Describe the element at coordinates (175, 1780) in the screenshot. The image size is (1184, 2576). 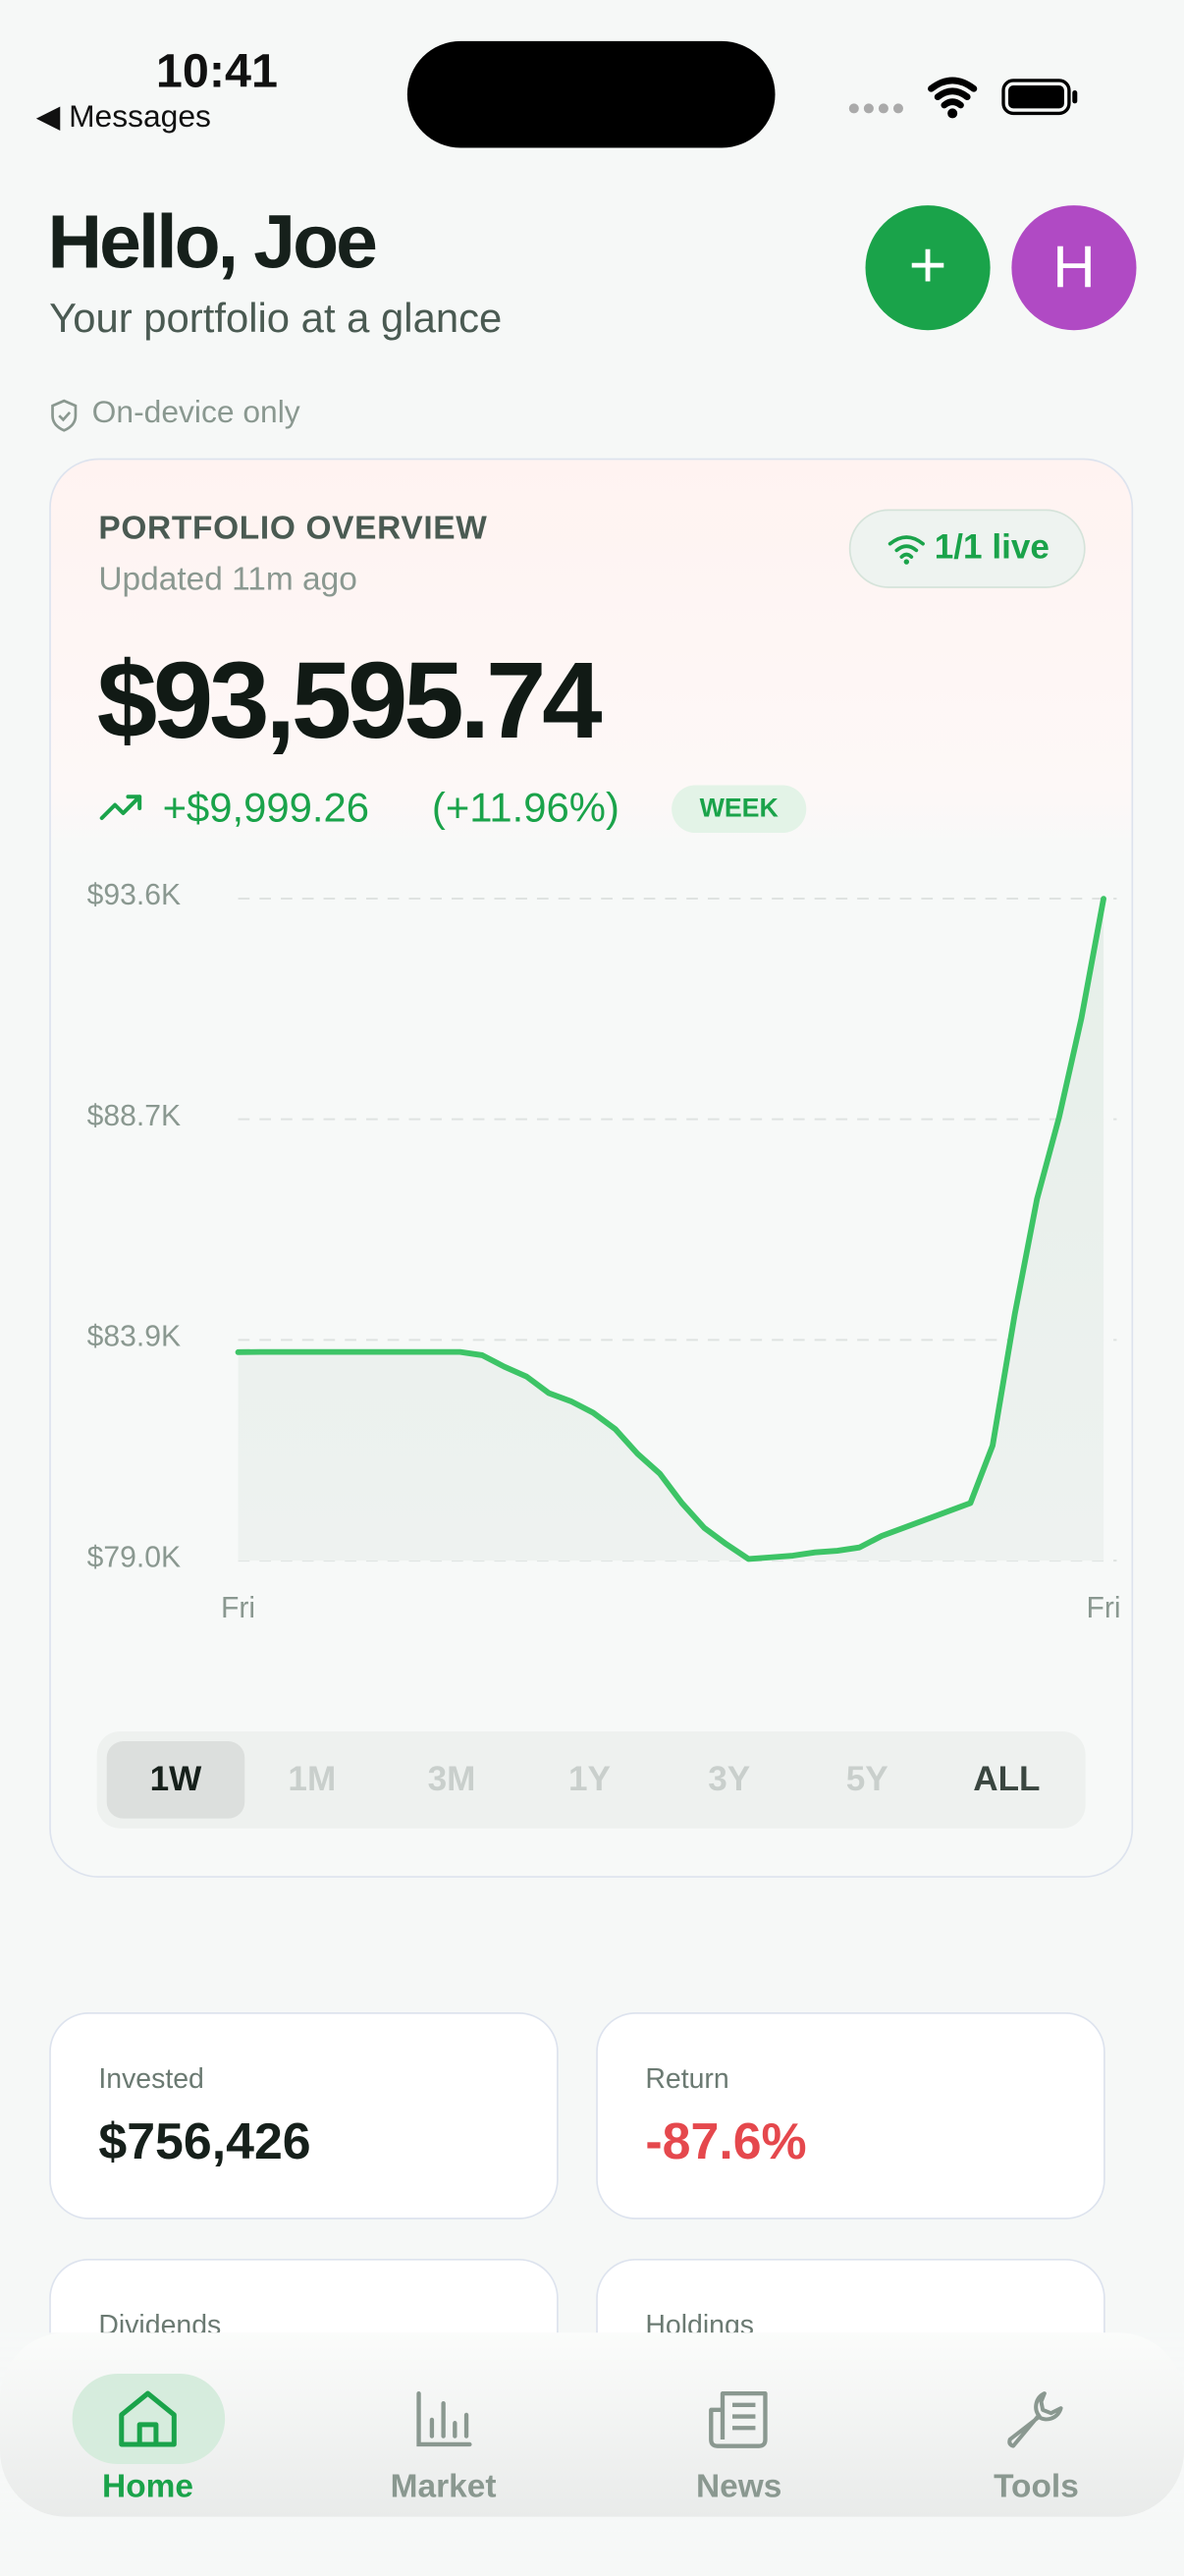
I see `range-button: 1W` at that location.